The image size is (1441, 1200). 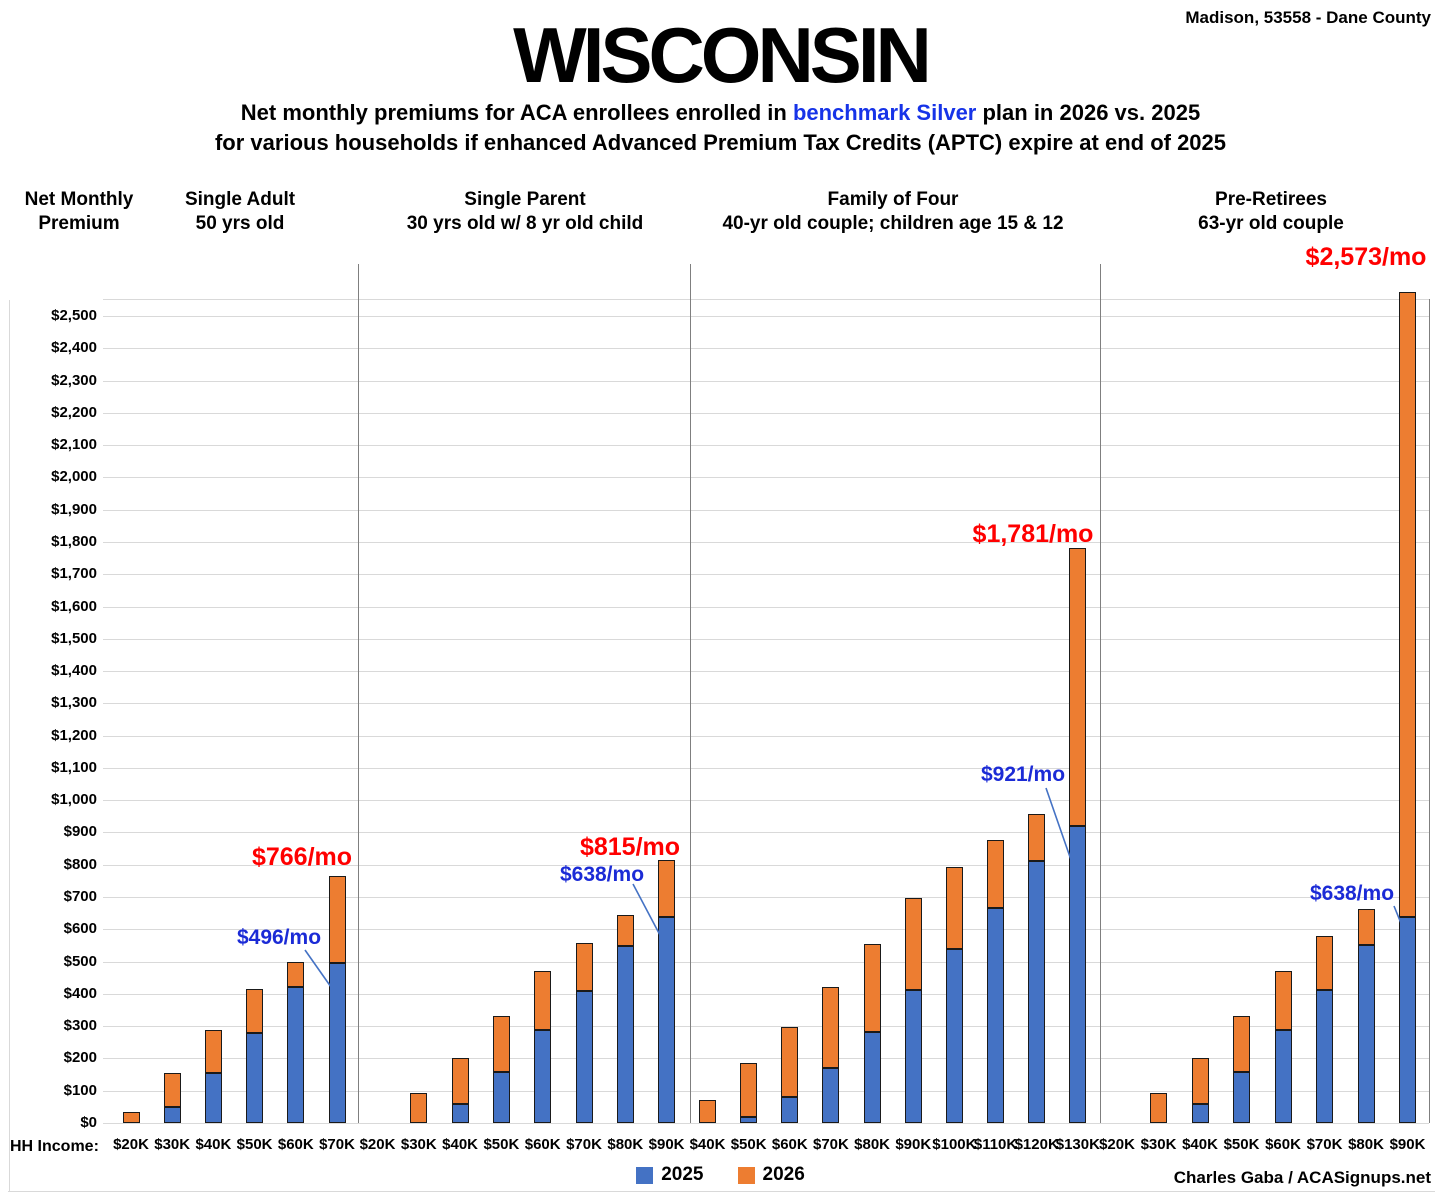 What do you see at coordinates (74, 767) in the screenshot?
I see `y-axis-tick-label: $1,100` at bounding box center [74, 767].